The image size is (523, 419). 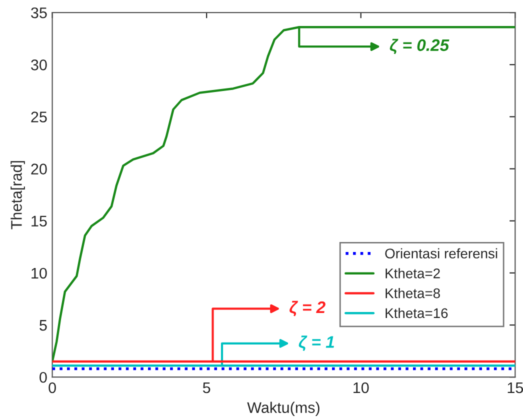 What do you see at coordinates (39, 12) in the screenshot?
I see `y-tick-label: 35` at bounding box center [39, 12].